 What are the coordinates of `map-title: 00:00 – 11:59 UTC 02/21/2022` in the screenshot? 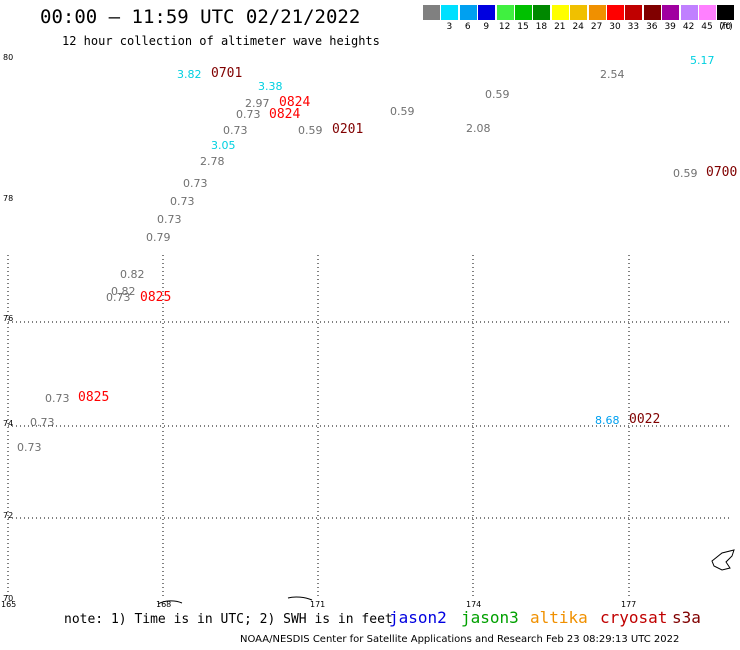 It's located at (200, 17).